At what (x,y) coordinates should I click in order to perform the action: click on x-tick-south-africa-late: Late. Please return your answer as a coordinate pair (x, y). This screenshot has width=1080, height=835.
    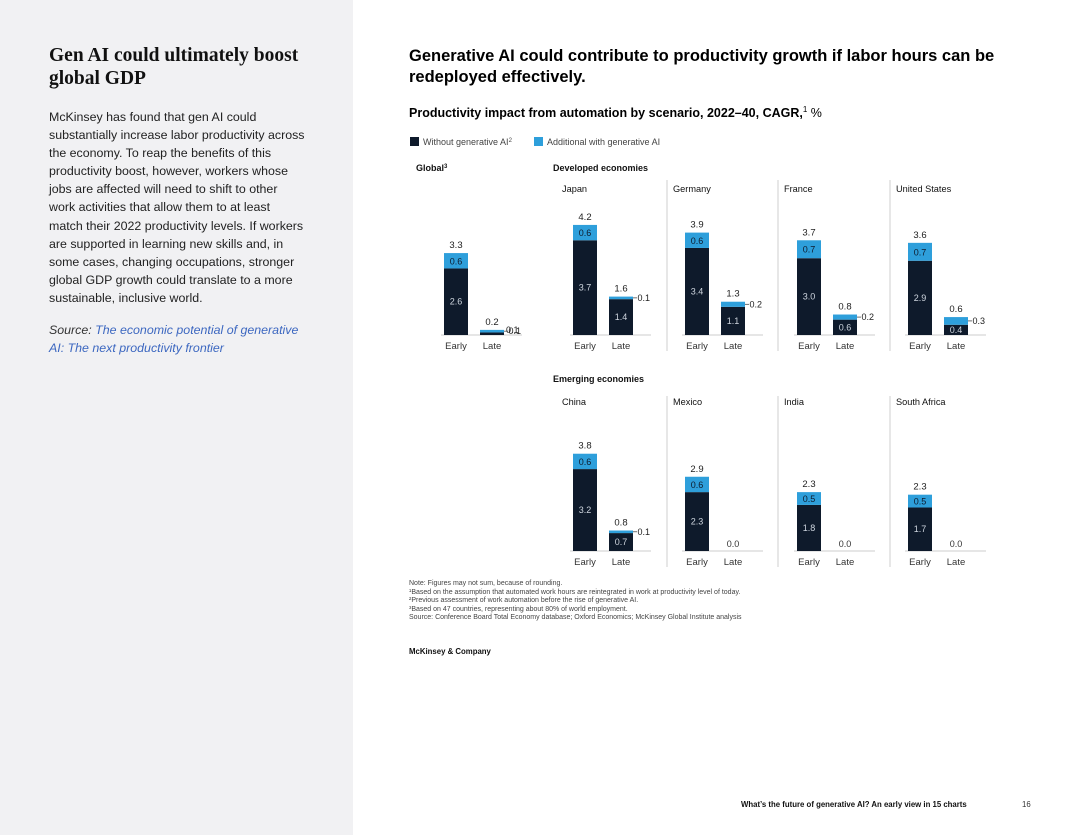
    Looking at the image, I should click on (956, 562).